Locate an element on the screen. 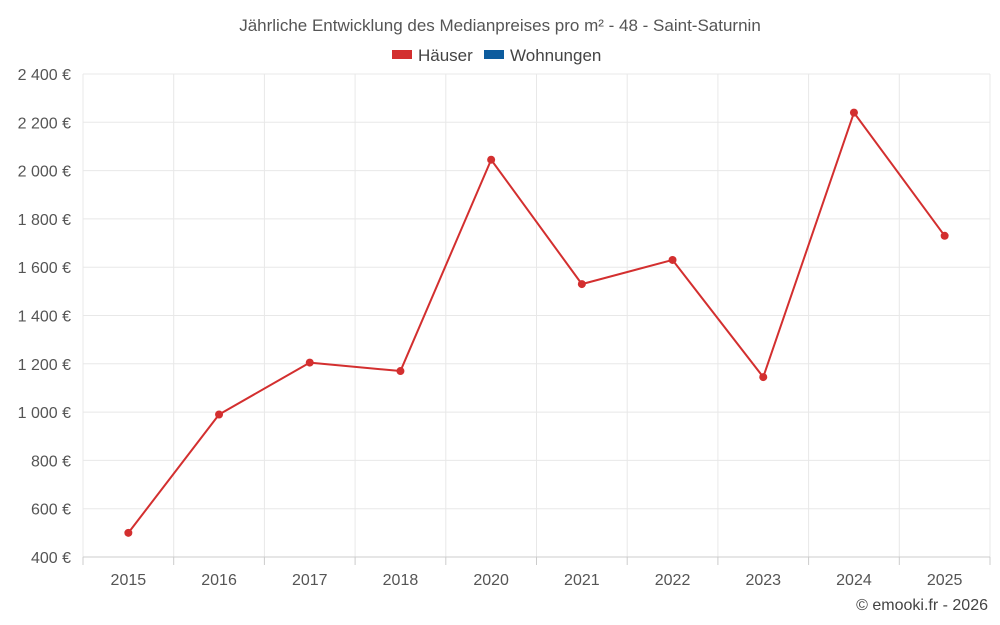 This screenshot has height=625, width=1000. y-tick-label: 1 800 € is located at coordinates (44, 220).